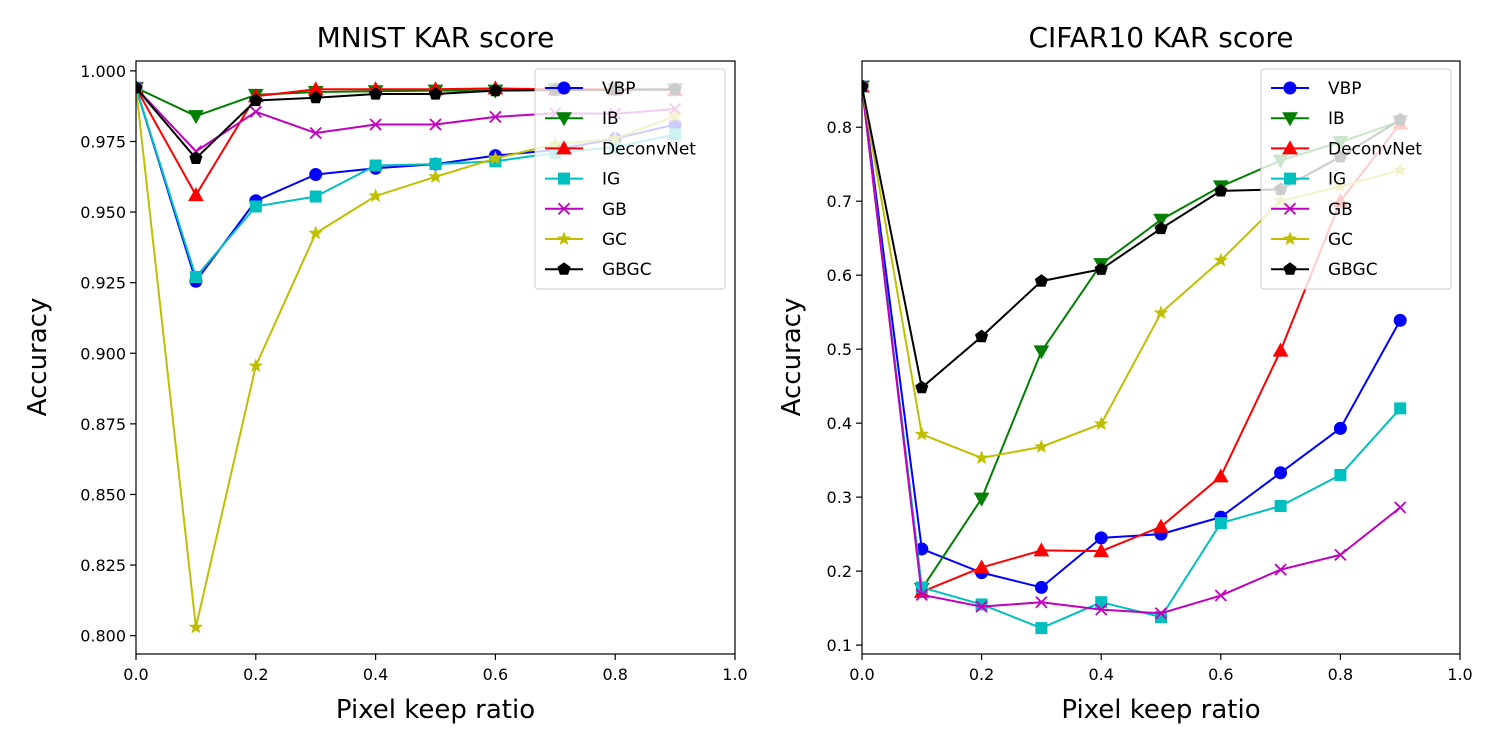 Image resolution: width=1500 pixels, height=755 pixels. What do you see at coordinates (839, 349) in the screenshot?
I see `y-tick-label: 0.5` at bounding box center [839, 349].